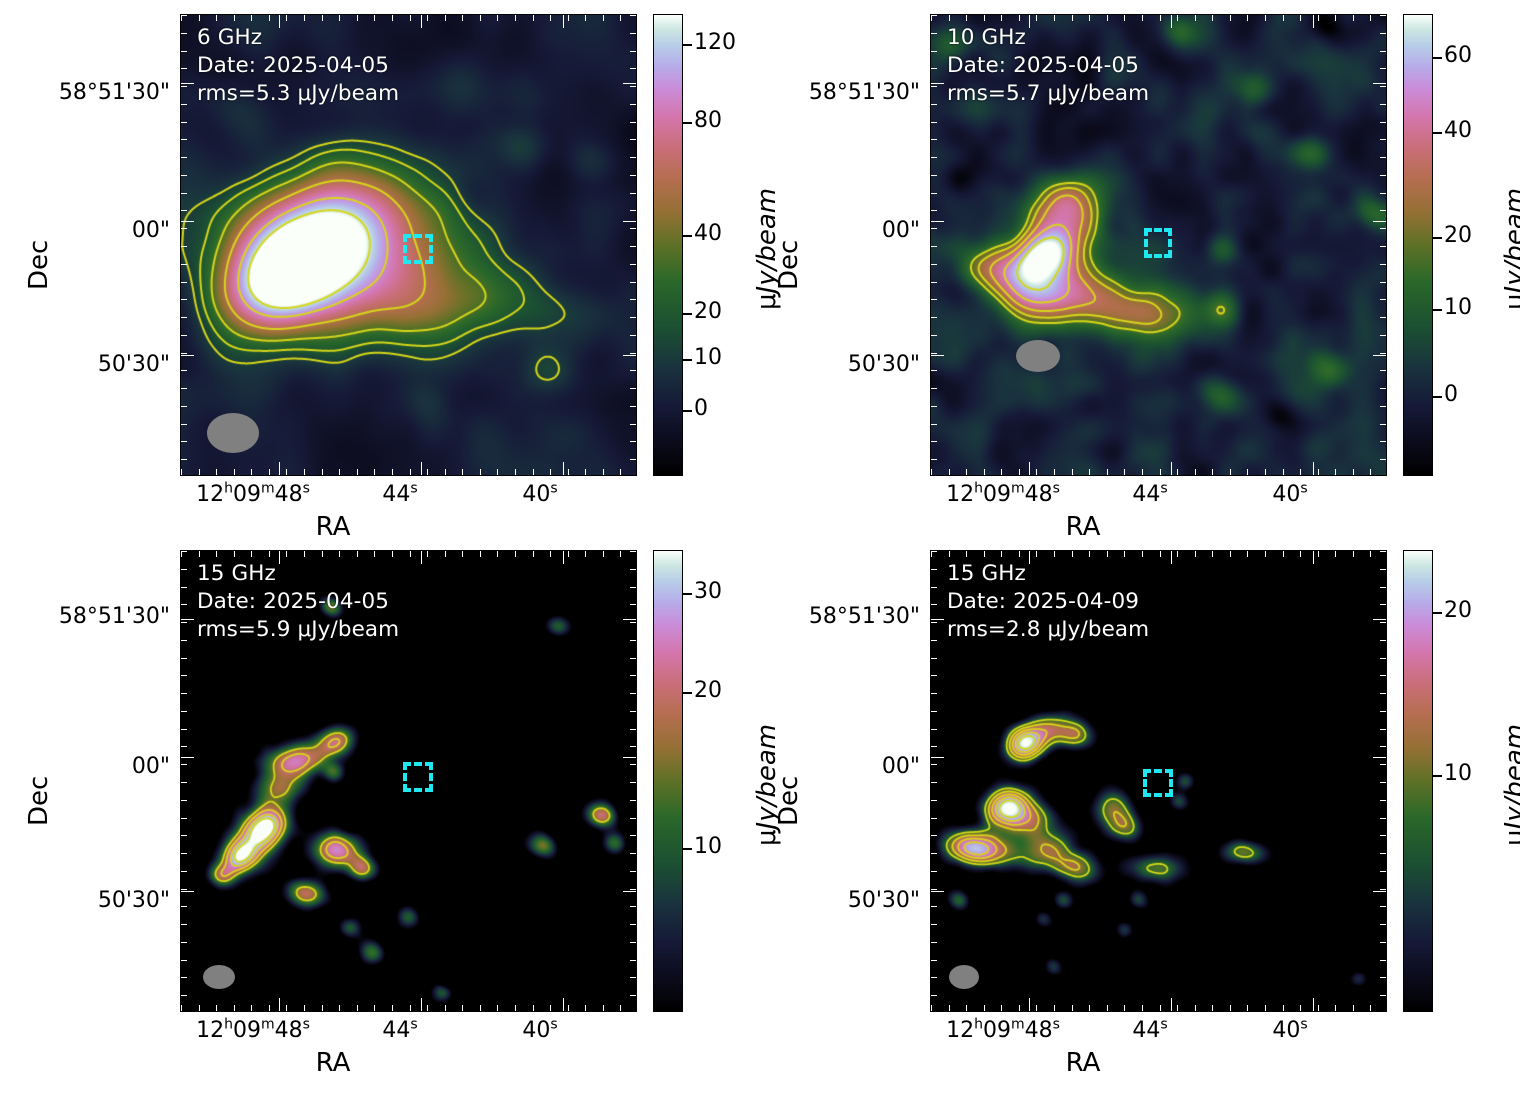 The width and height of the screenshot is (1520, 1098). What do you see at coordinates (39, 264) in the screenshot?
I see `axis-label-dec-6ghz: Dec` at bounding box center [39, 264].